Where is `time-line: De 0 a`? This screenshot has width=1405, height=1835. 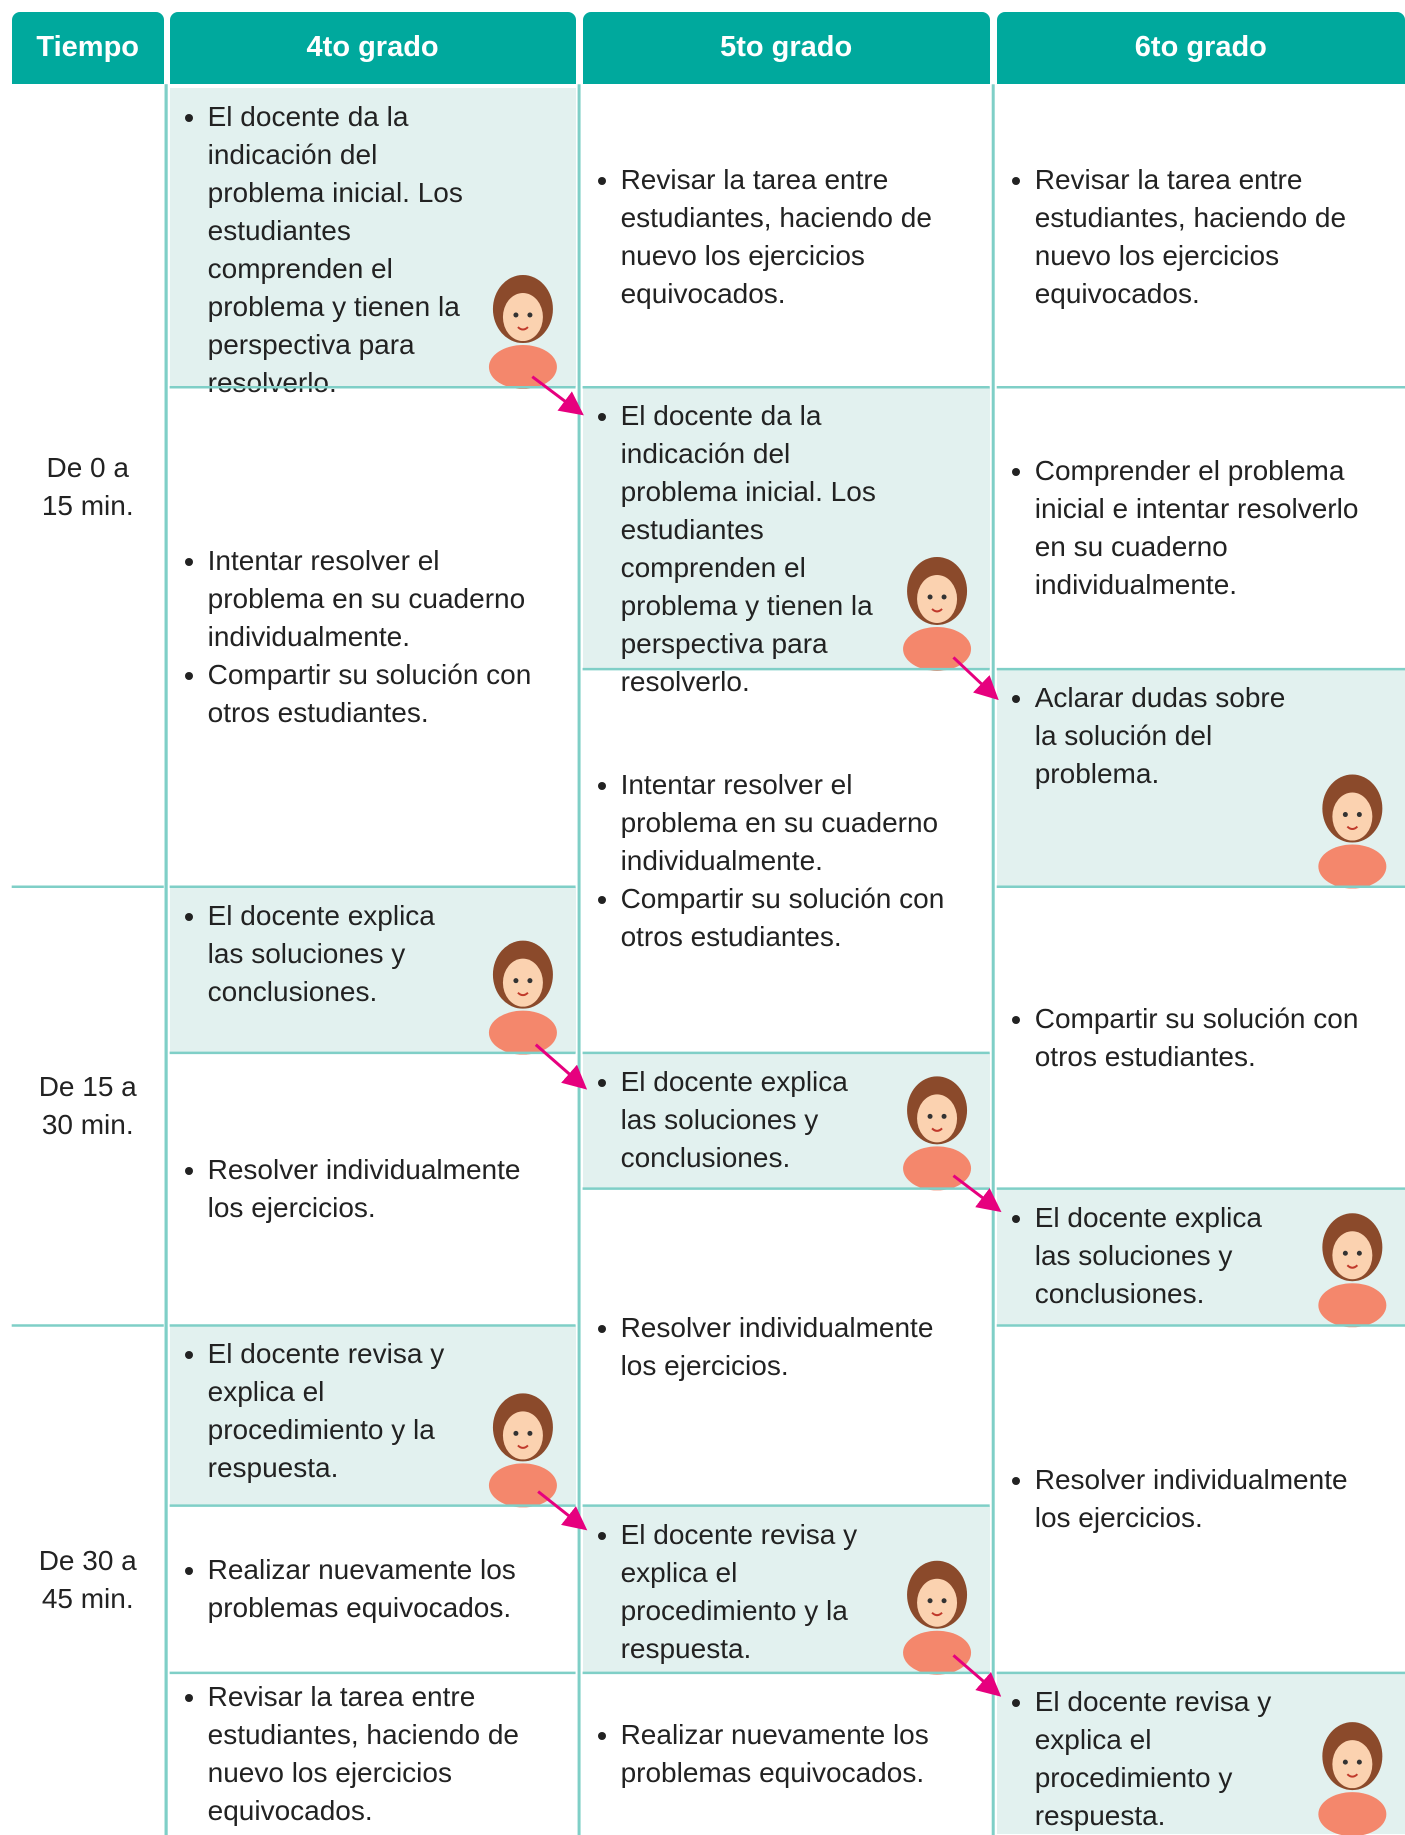
time-line: De 0 a is located at coordinates (87, 468).